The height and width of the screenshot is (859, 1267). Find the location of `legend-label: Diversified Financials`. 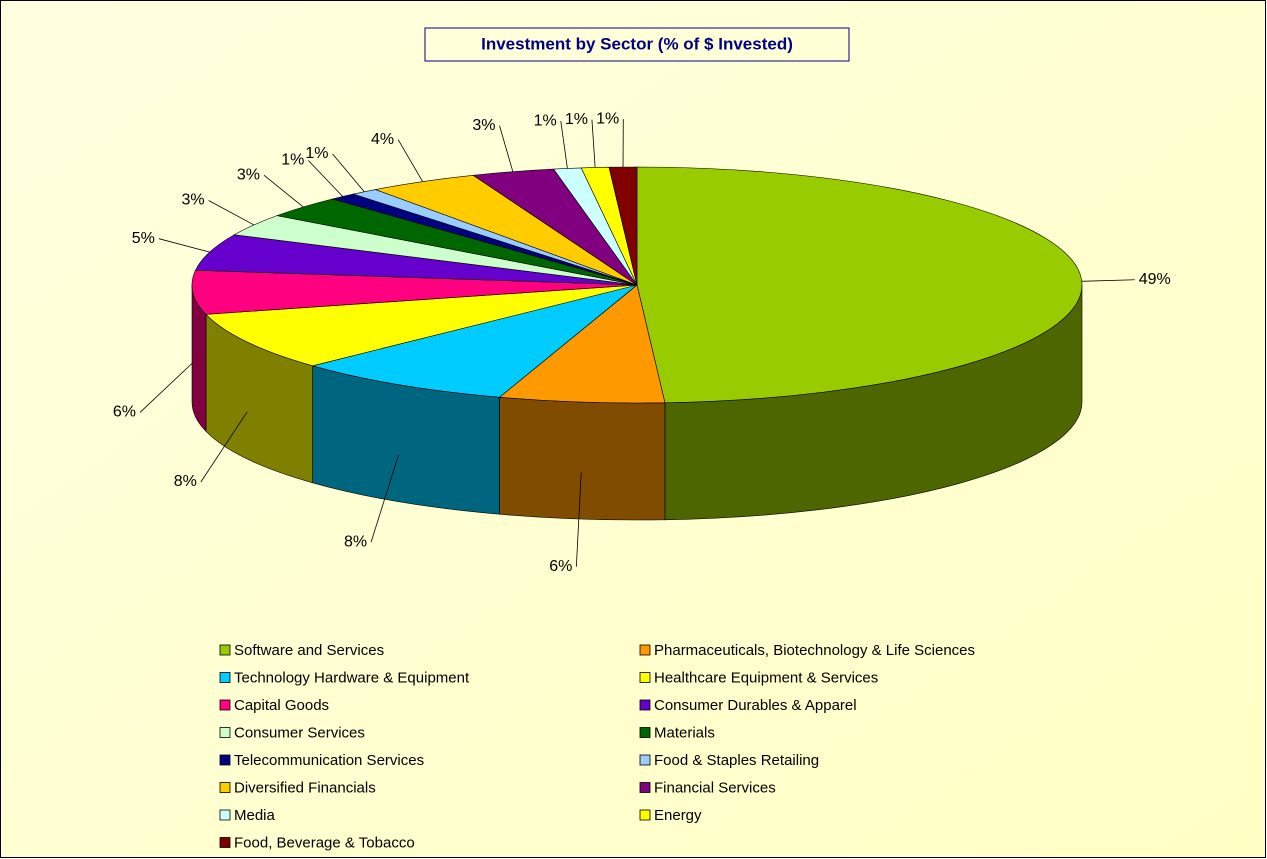

legend-label: Diversified Financials is located at coordinates (305, 787).